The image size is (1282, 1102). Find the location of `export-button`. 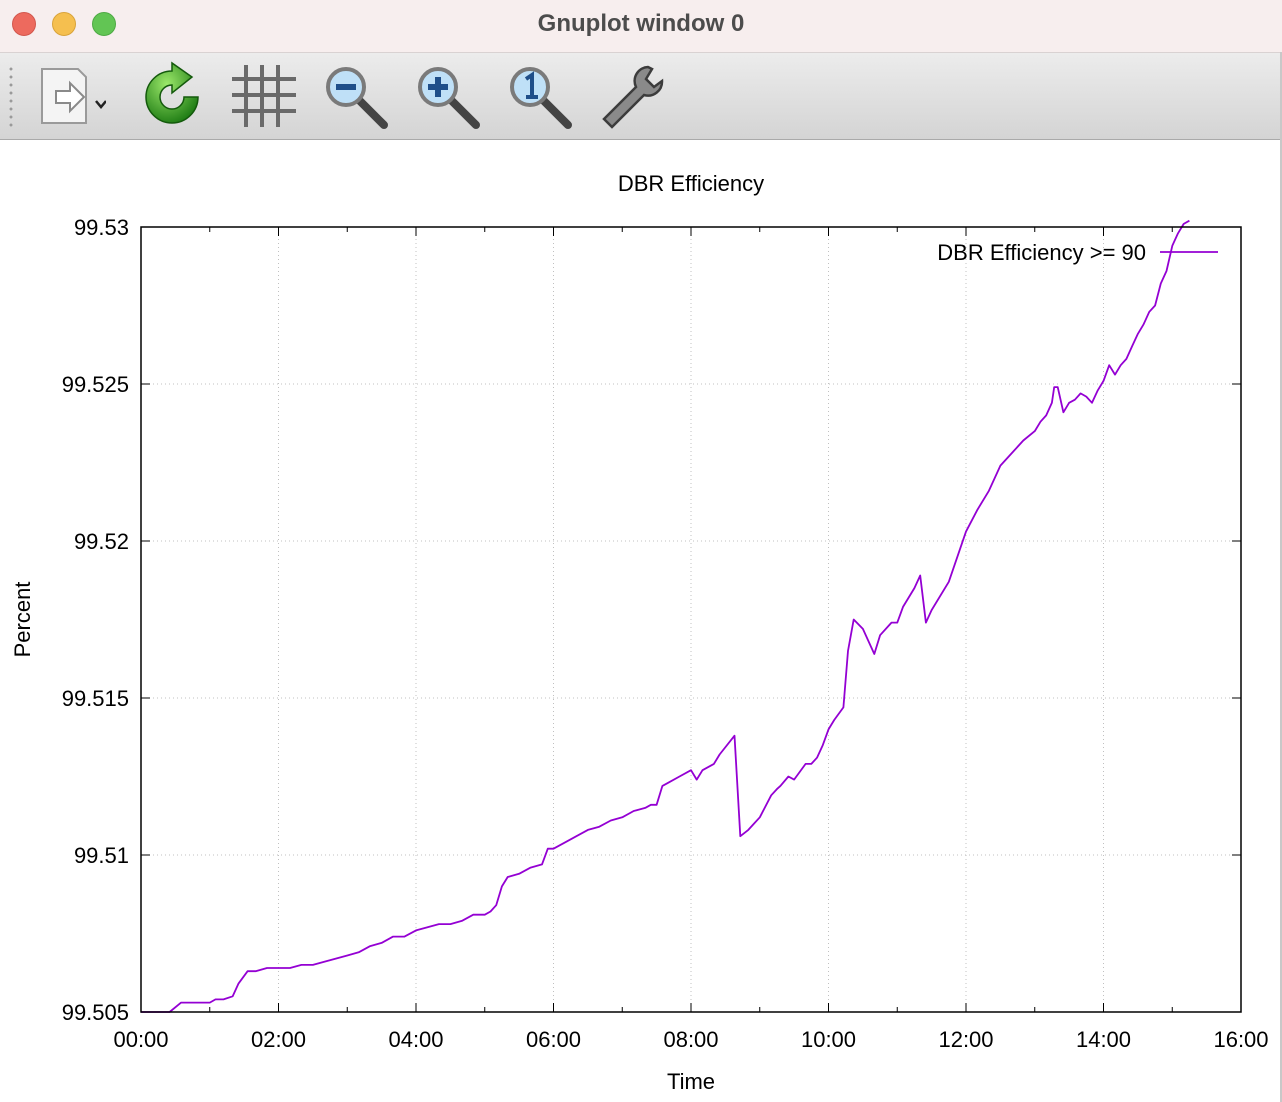

export-button is located at coordinates (70, 97).